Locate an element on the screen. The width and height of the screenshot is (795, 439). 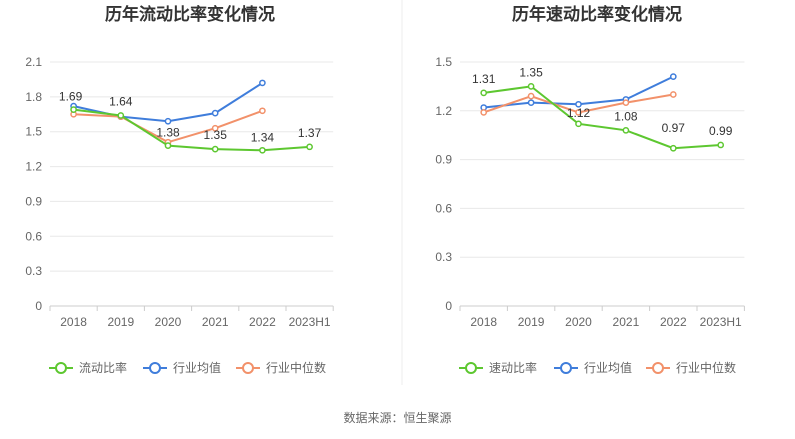
chart2-legend-label: 速动比率 is located at coordinates (513, 367).